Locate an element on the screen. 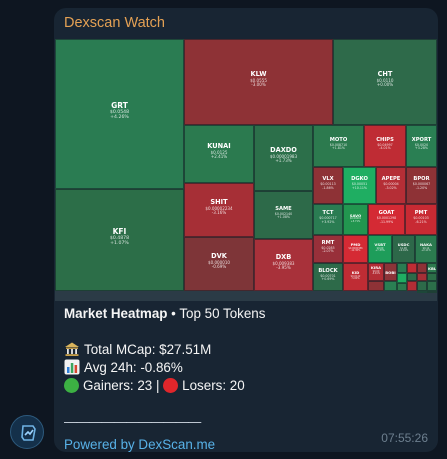 This screenshot has width=447, height=459. heatmap-tile: GOAT $0.0001298 -11.99% is located at coordinates (386, 219).